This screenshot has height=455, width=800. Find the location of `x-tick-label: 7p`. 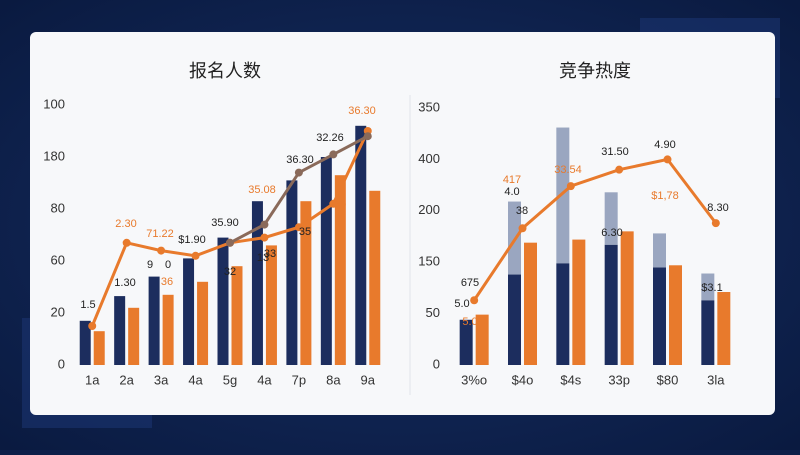

x-tick-label: 7p is located at coordinates (299, 379).